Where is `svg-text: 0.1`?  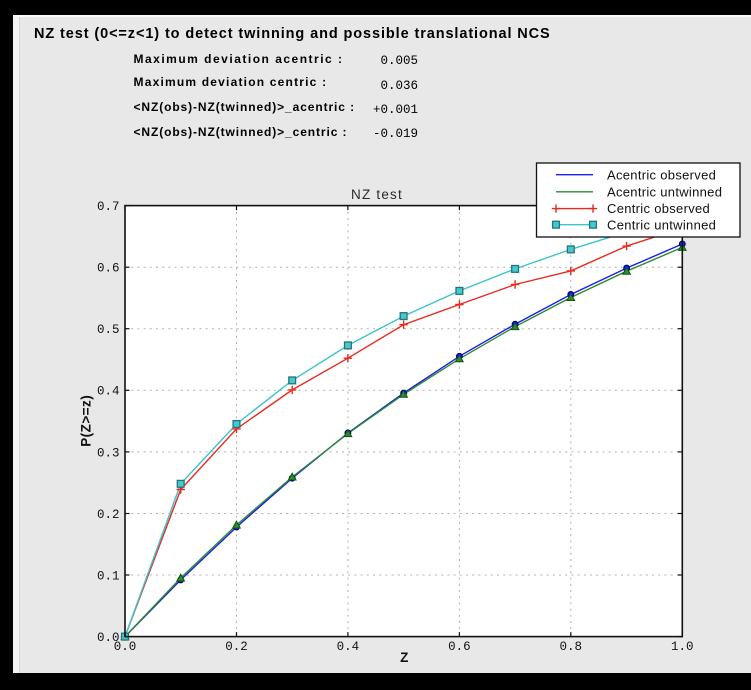
svg-text: 0.1 is located at coordinates (108, 576).